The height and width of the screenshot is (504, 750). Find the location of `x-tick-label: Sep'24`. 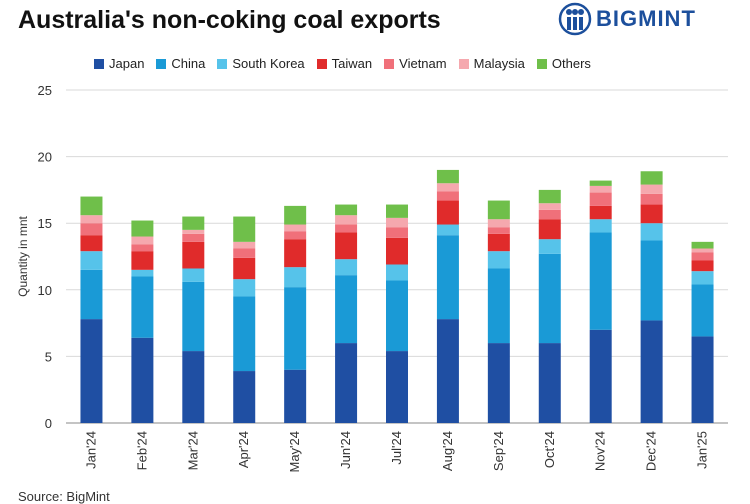

x-tick-label: Sep'24 is located at coordinates (498, 451).